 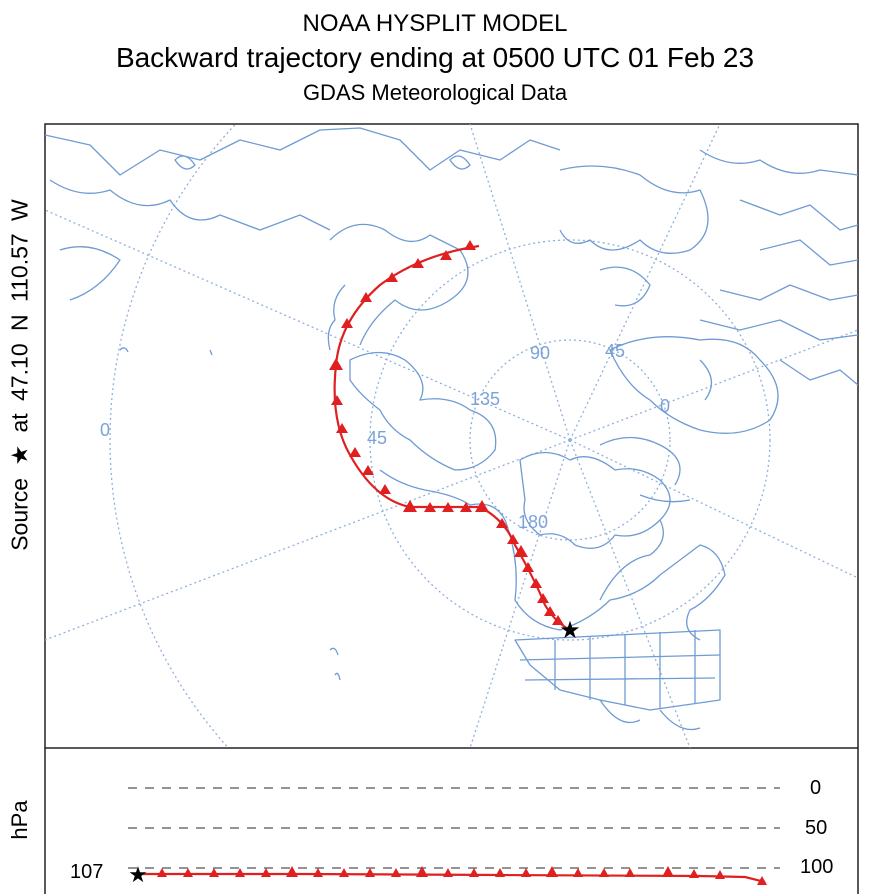 What do you see at coordinates (19, 820) in the screenshot?
I see `hpa-label: hPa` at bounding box center [19, 820].